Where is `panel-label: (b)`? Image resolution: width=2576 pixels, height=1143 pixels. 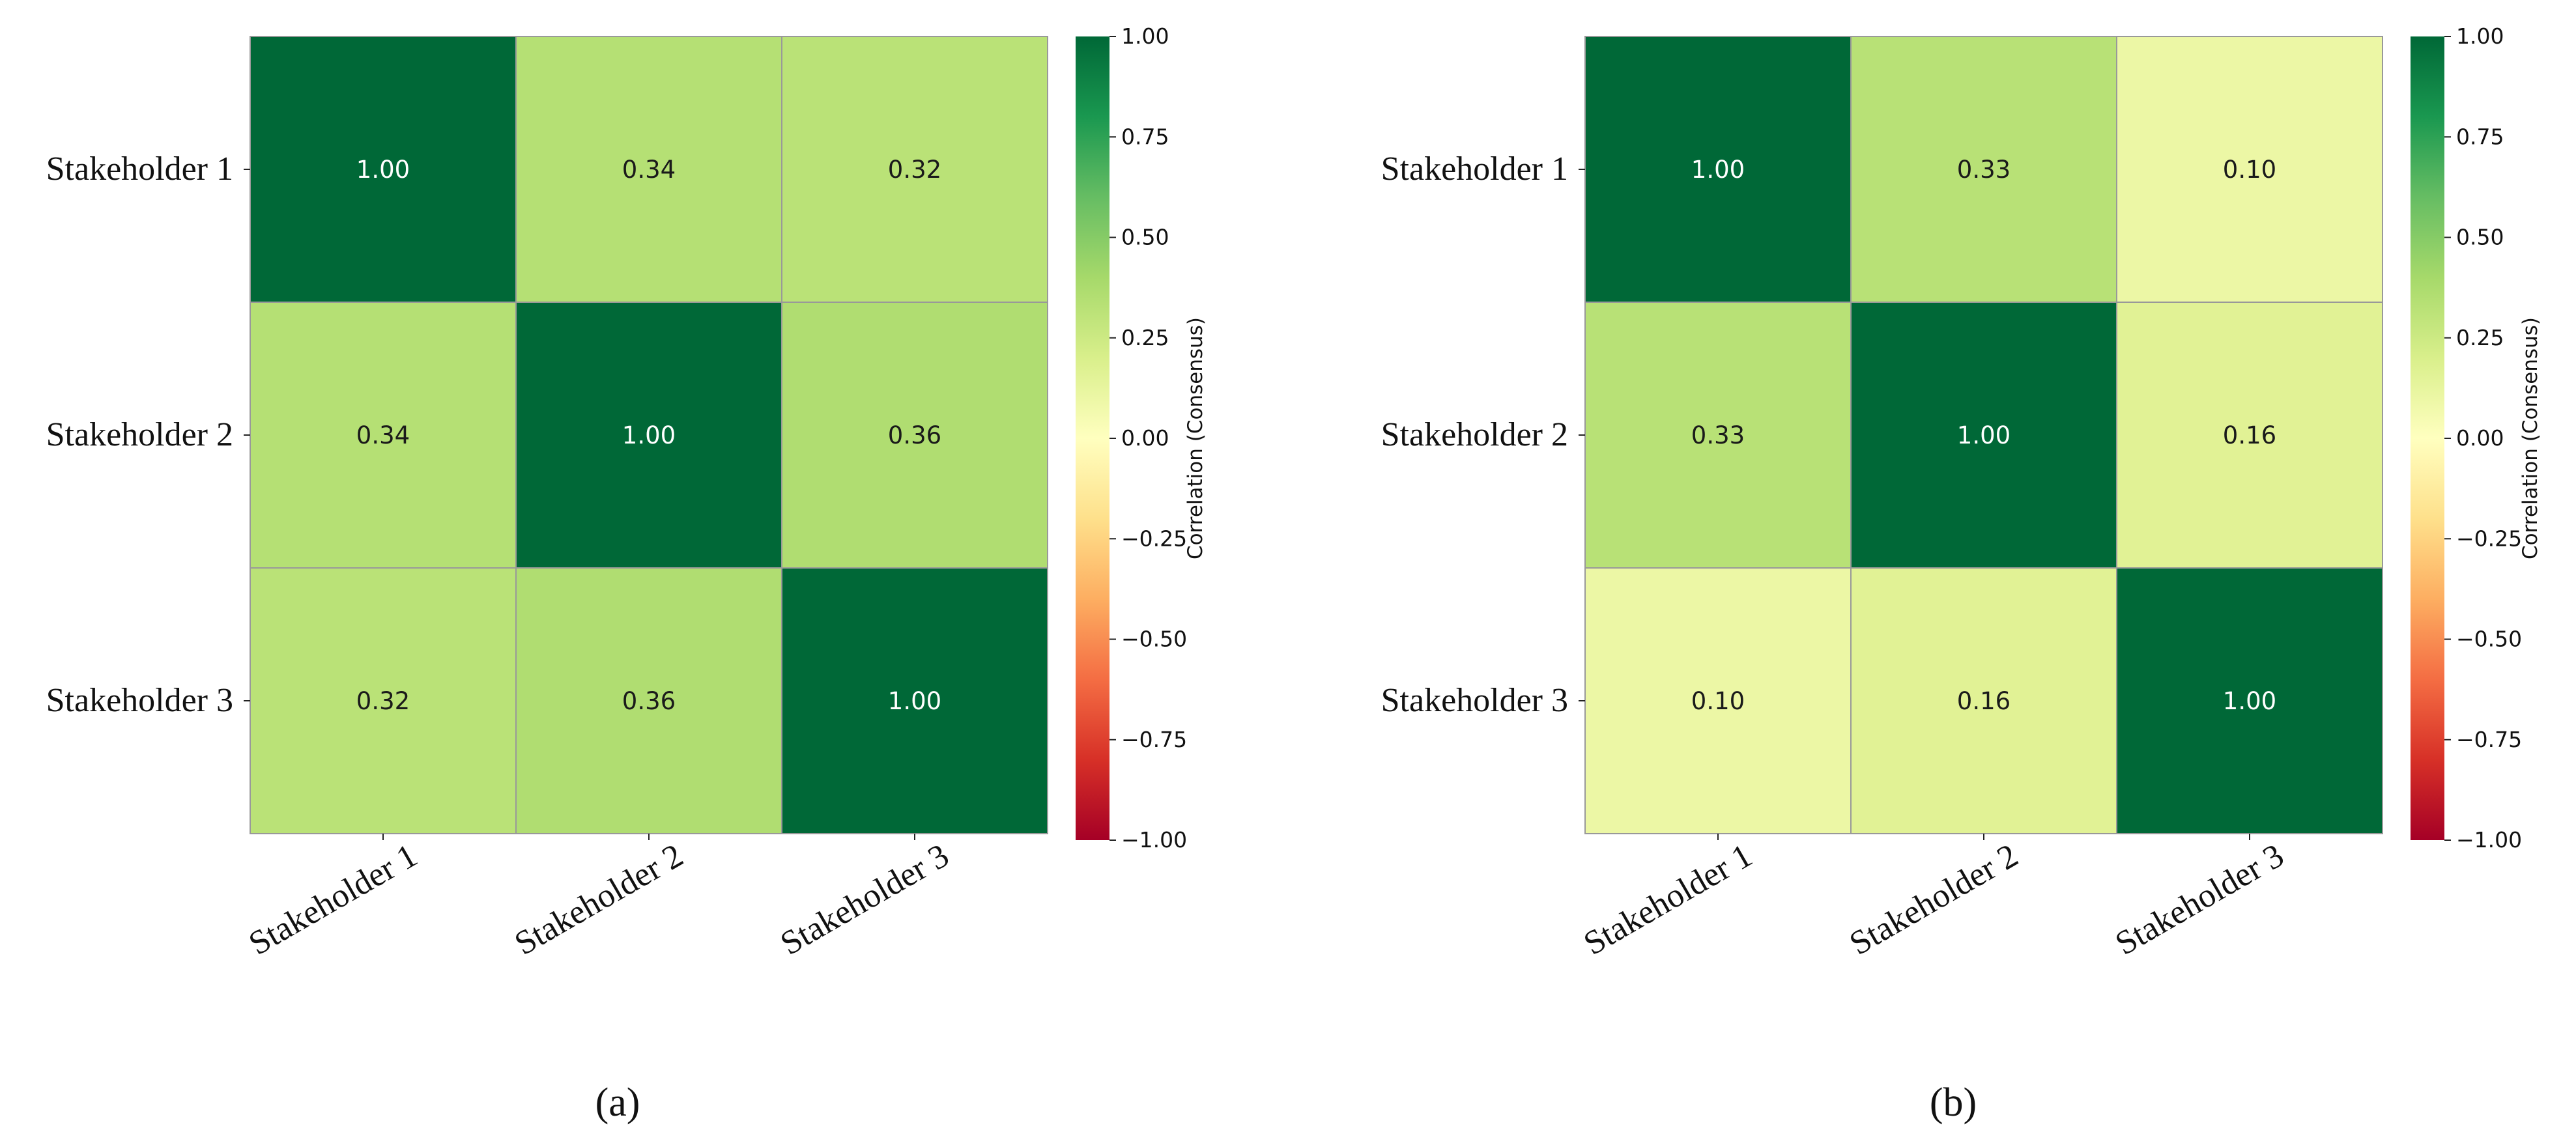 panel-label: (b) is located at coordinates (1954, 1102).